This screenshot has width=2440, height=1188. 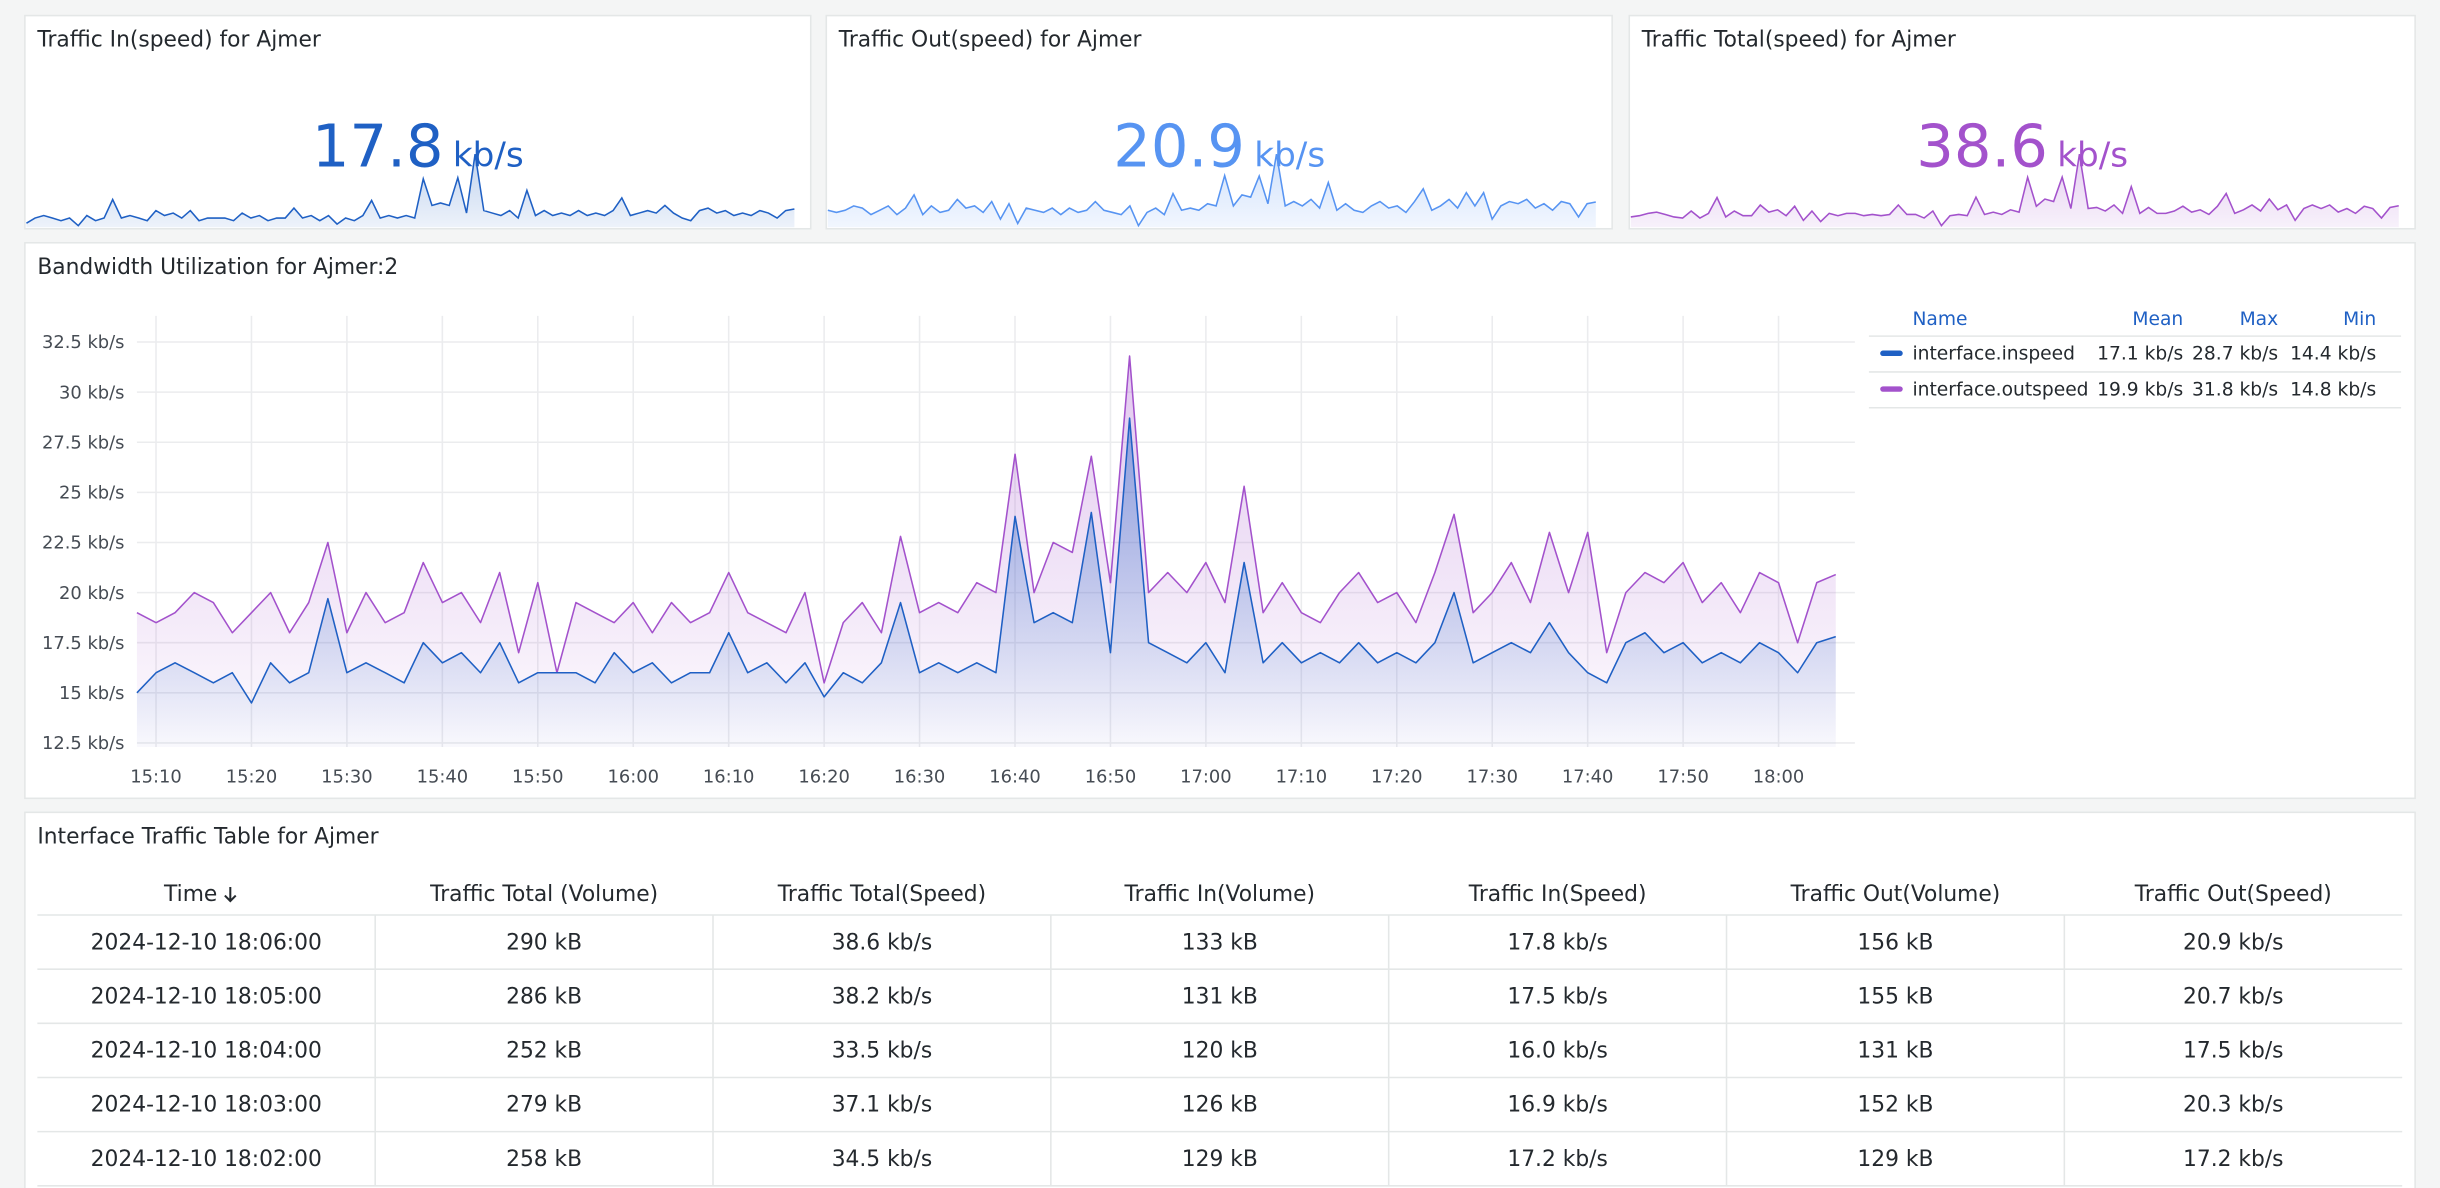 What do you see at coordinates (882, 1159) in the screenshot?
I see `table-cell: 34.5 kb/s` at bounding box center [882, 1159].